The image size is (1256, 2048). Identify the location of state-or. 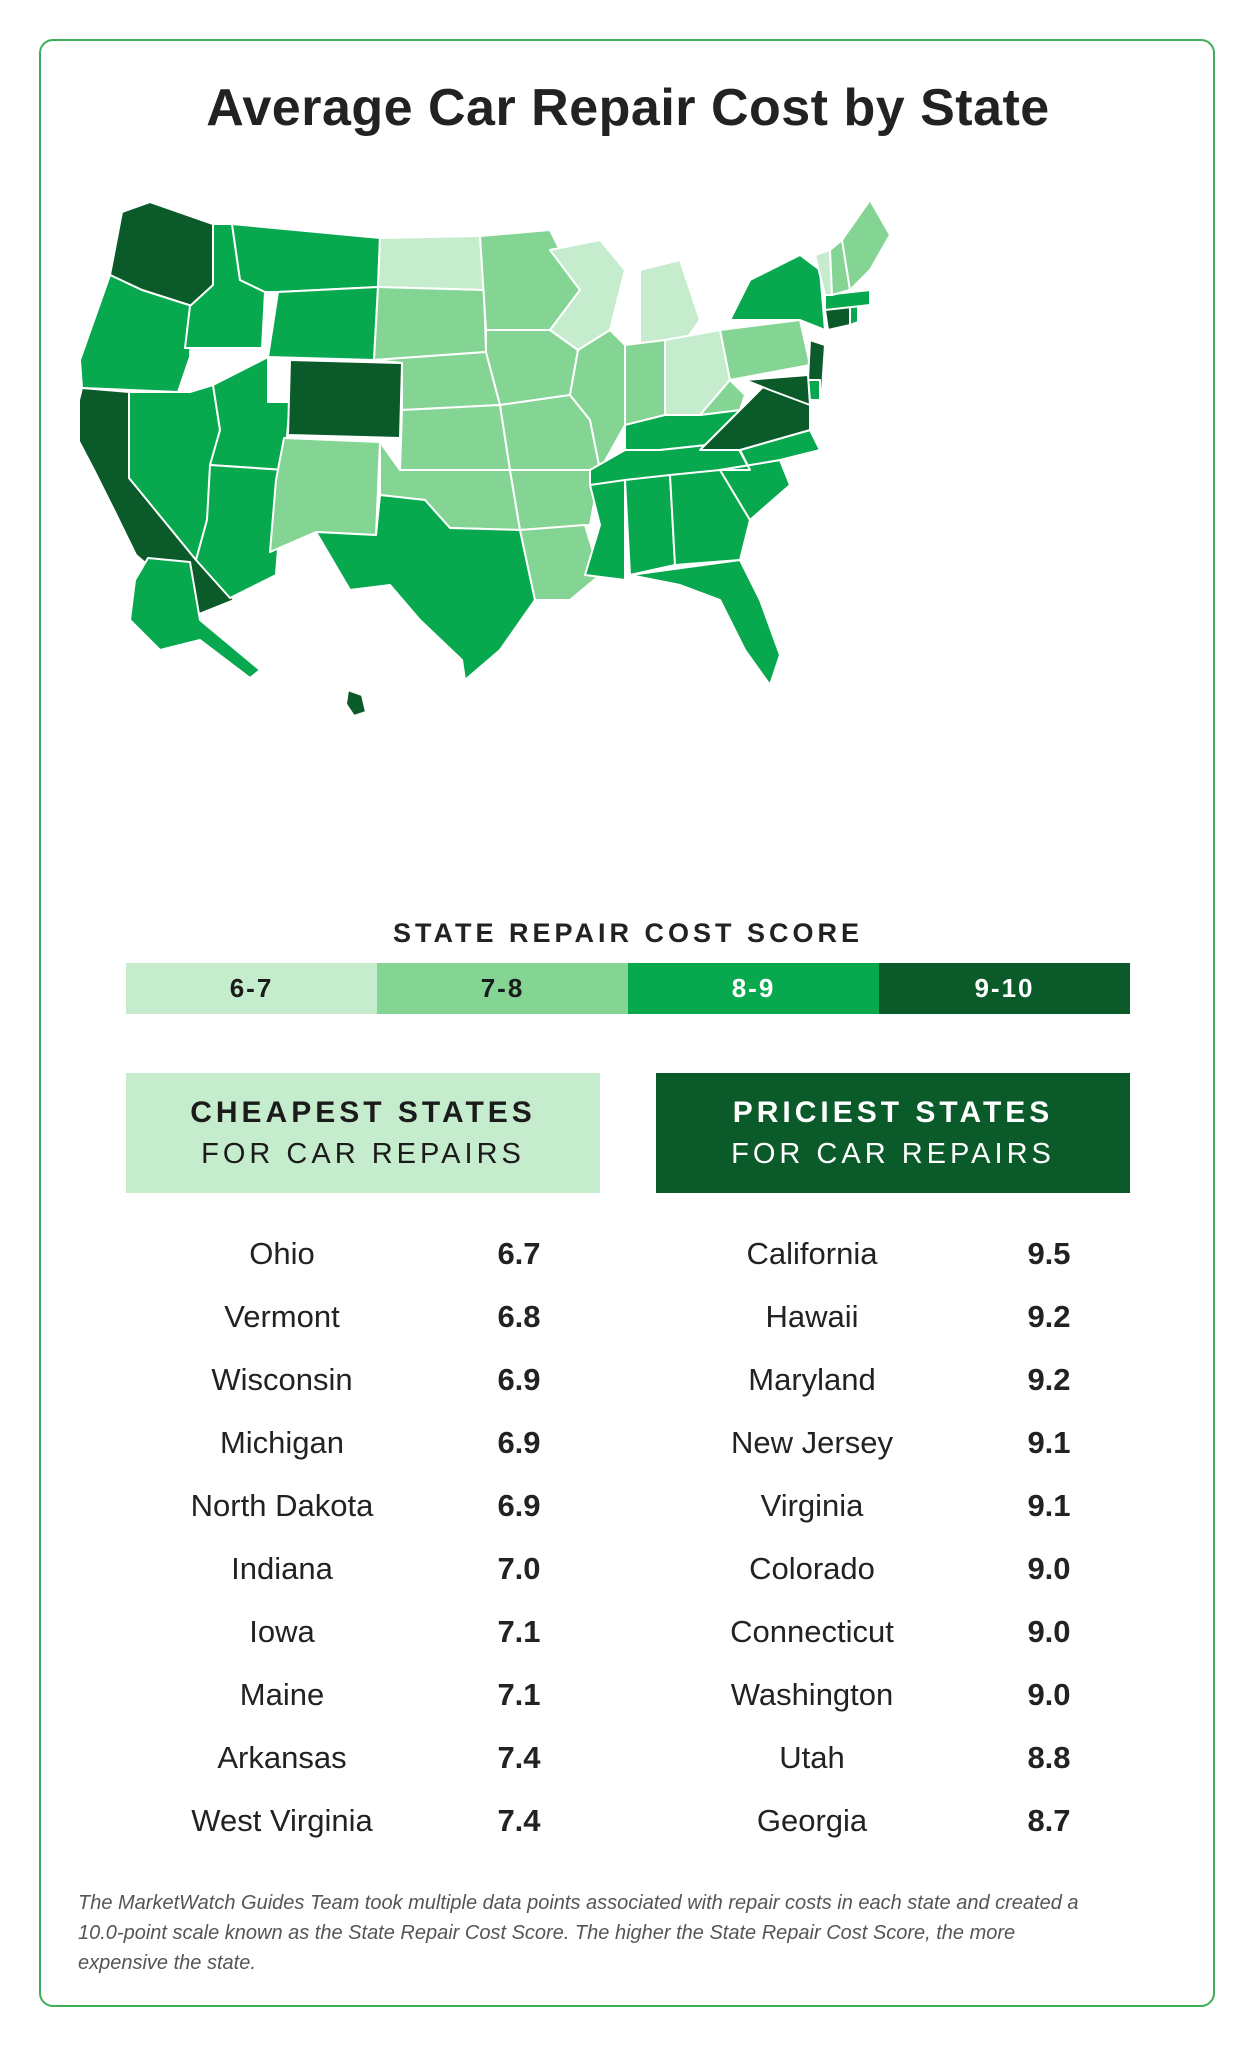
(136, 333).